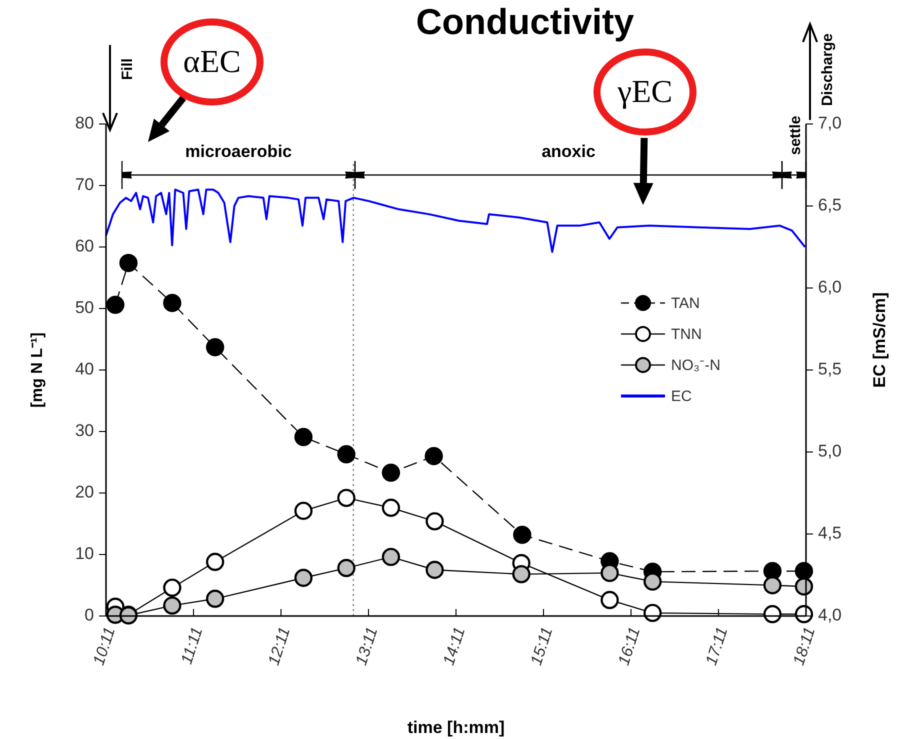 This screenshot has height=739, width=904. Describe the element at coordinates (879, 340) in the screenshot. I see `y2-axis-title: EC [mS/cm]` at that location.